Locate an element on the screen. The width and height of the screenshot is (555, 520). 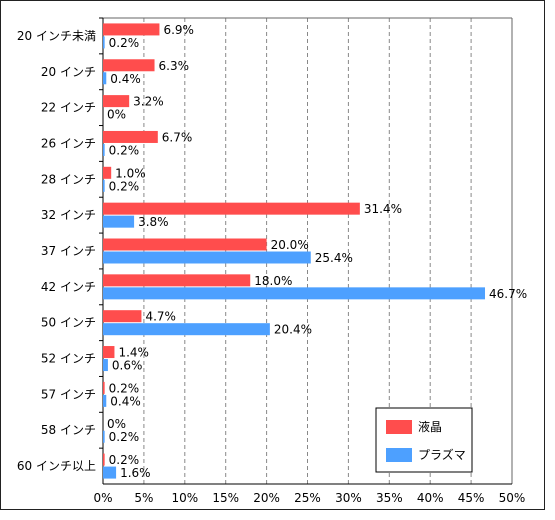
legend-label: プラズマ is located at coordinates (442, 454).